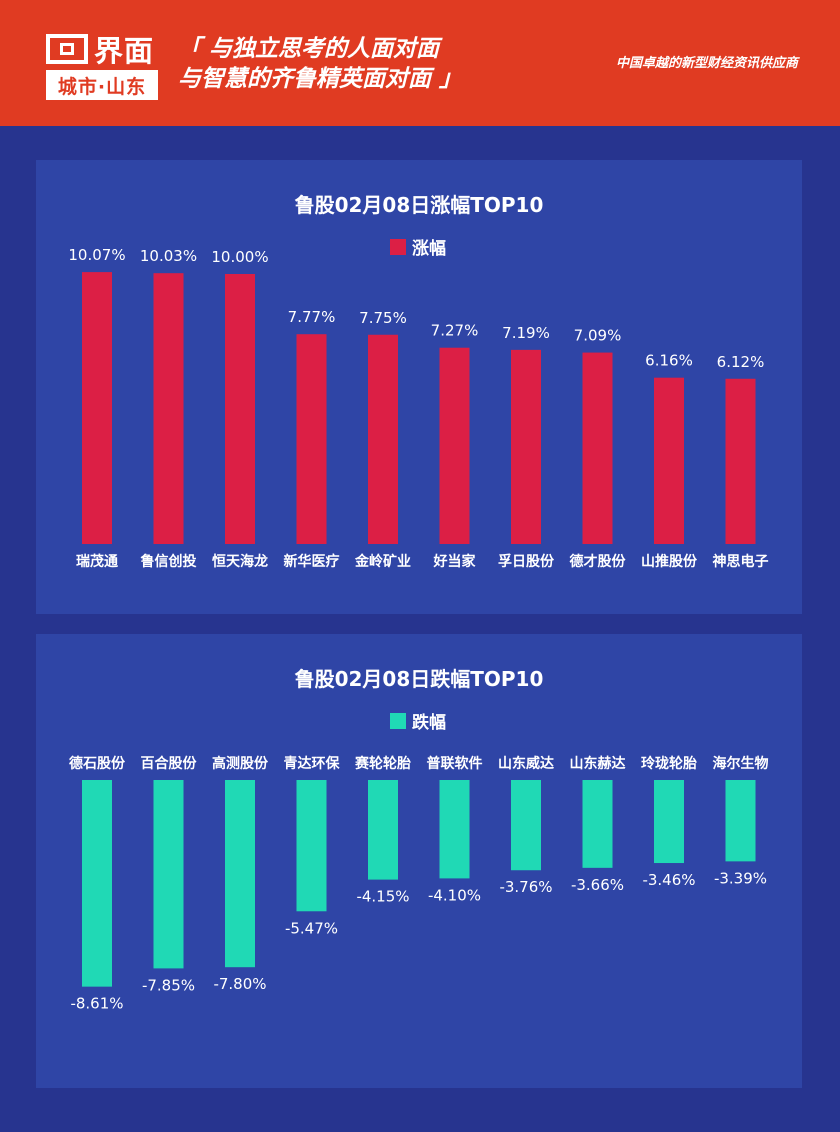  What do you see at coordinates (311, 928) in the screenshot?
I see `data-label: -5.47%` at bounding box center [311, 928].